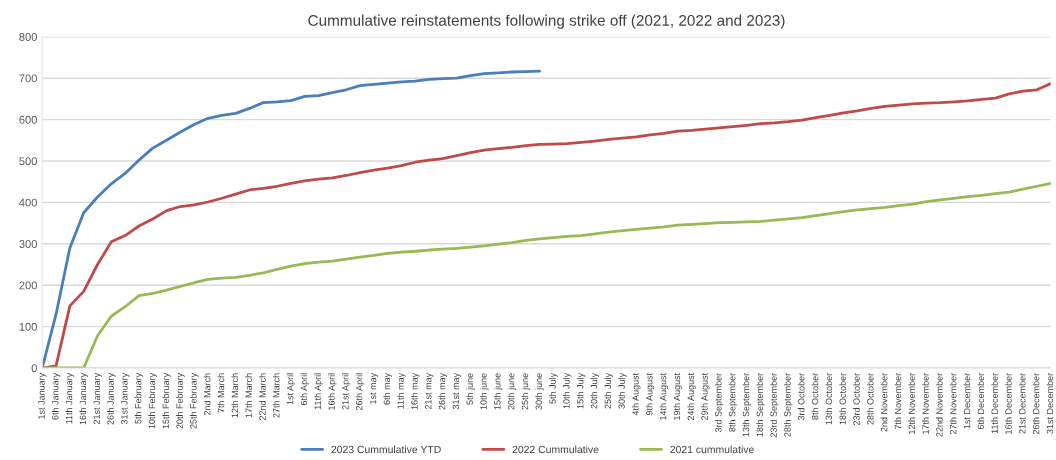  What do you see at coordinates (111, 398) in the screenshot?
I see `x-tick-label: 26th January` at bounding box center [111, 398].